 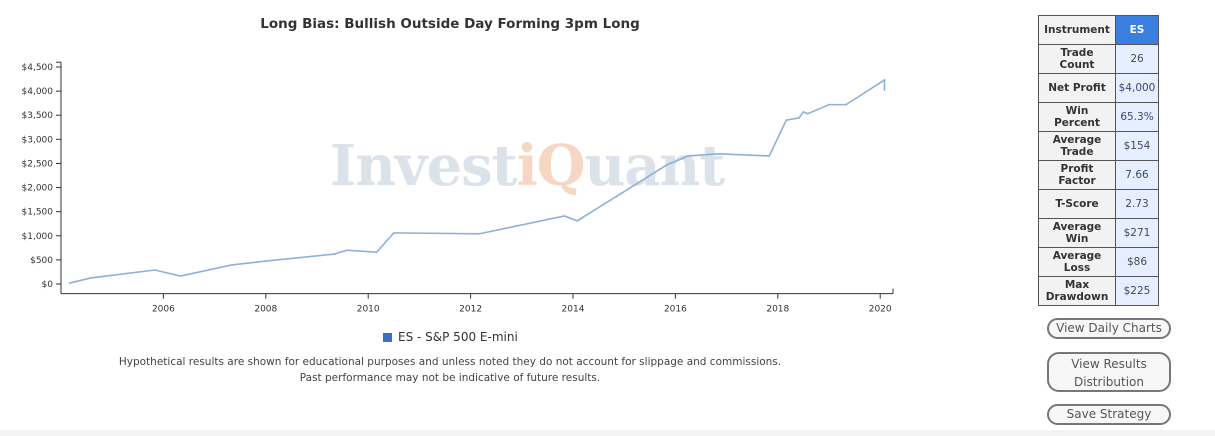 I want to click on stat-value: 2.73, so click(x=1137, y=204).